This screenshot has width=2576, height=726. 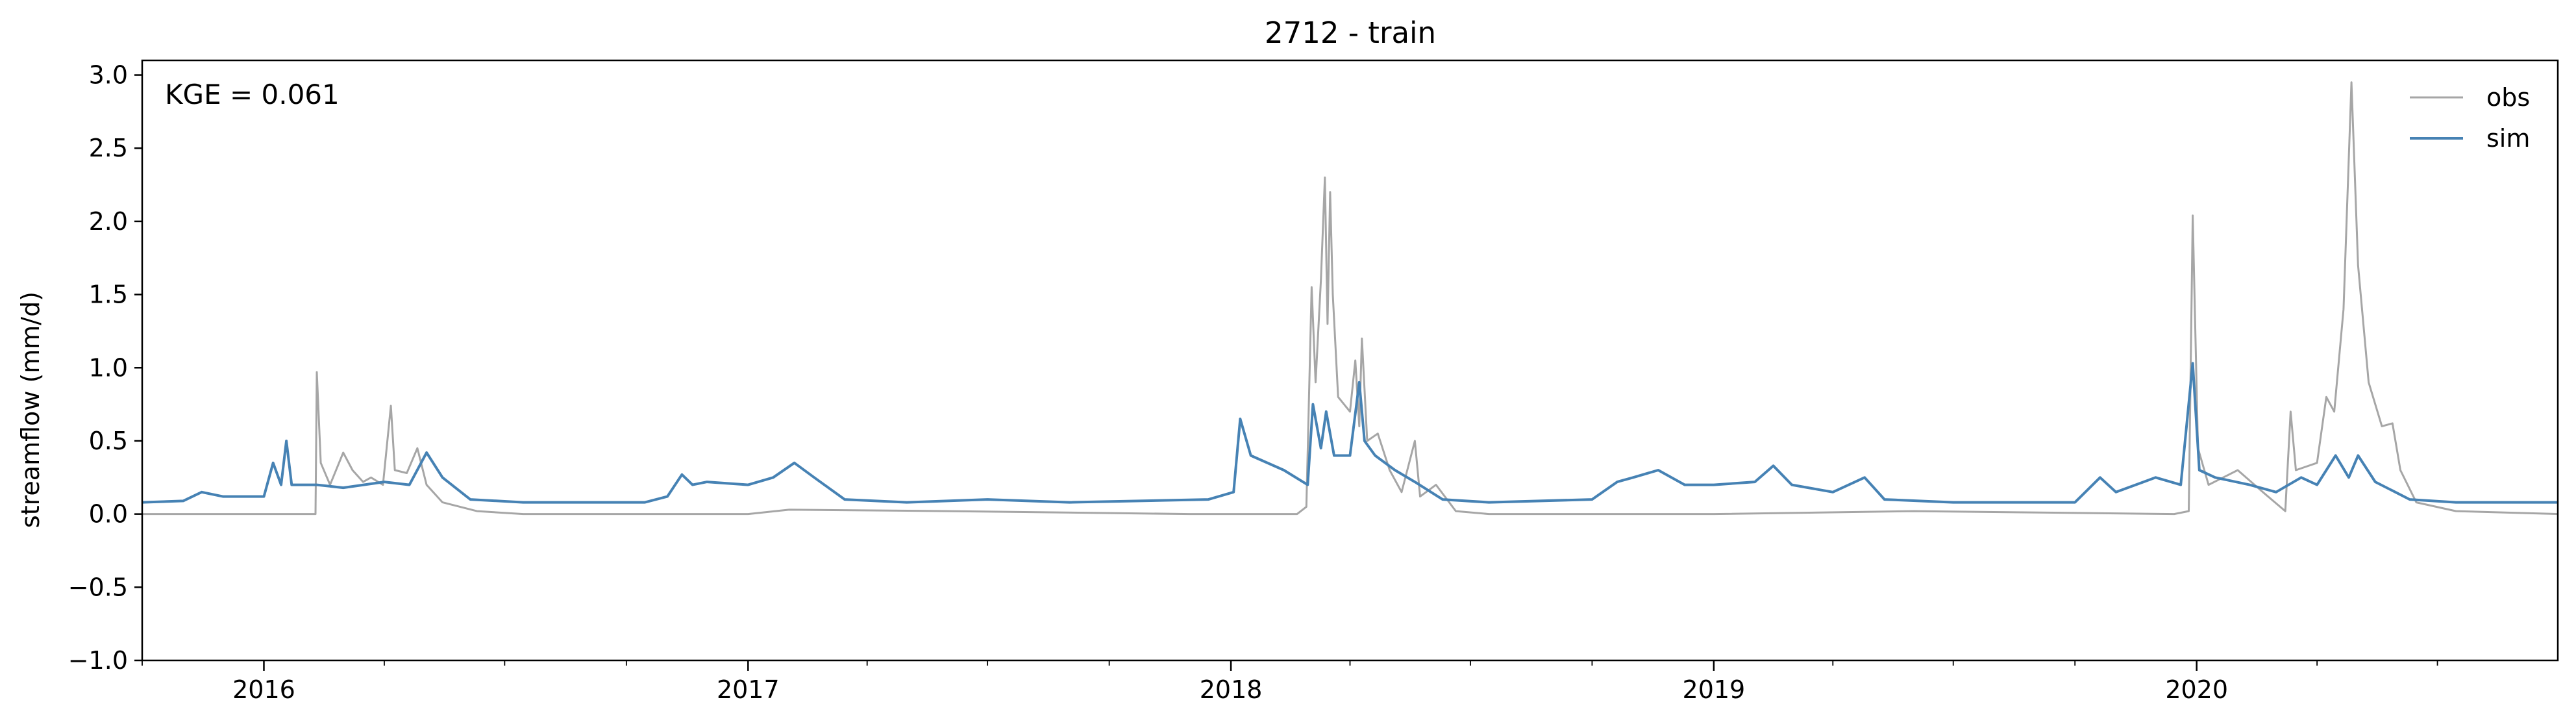 What do you see at coordinates (108, 441) in the screenshot?
I see `y-tick-label: 0.5` at bounding box center [108, 441].